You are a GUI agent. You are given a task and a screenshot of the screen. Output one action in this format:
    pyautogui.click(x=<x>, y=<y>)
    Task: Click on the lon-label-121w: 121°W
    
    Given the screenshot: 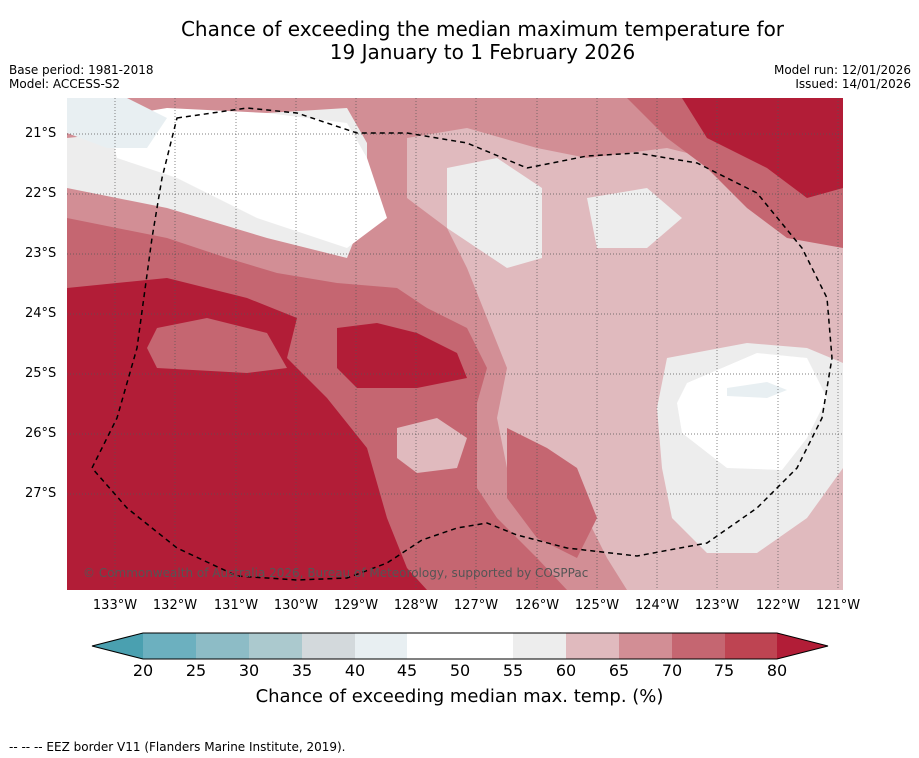 What is the action you would take?
    pyautogui.click(x=838, y=605)
    